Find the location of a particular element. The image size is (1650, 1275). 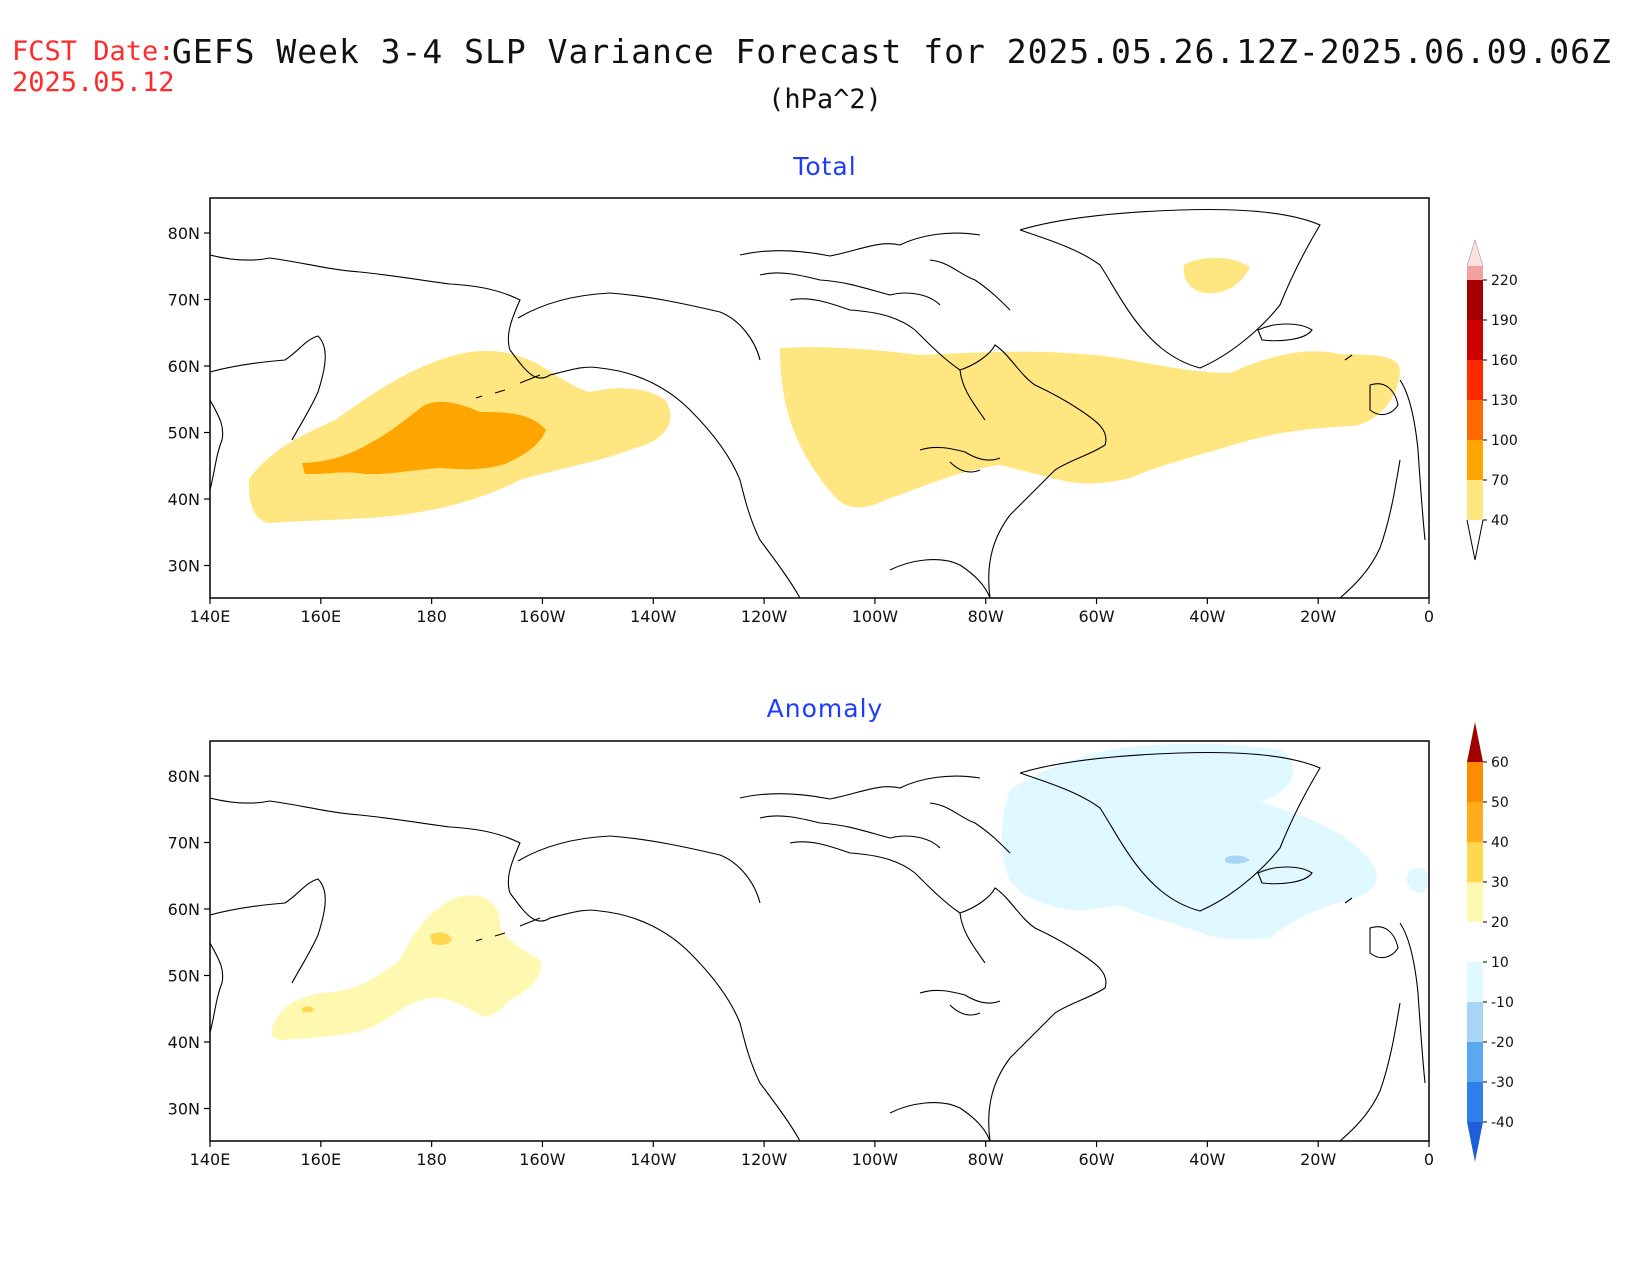

colorbar-label: 60 is located at coordinates (1500, 763).